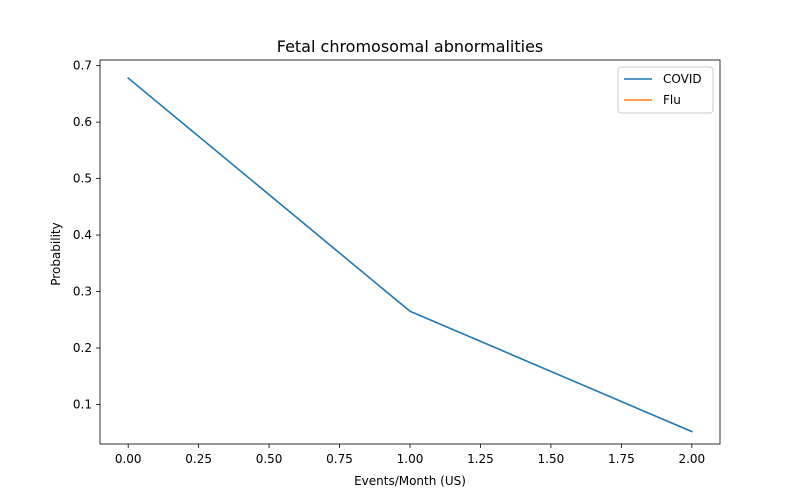 The height and width of the screenshot is (500, 800). Describe the element at coordinates (128, 459) in the screenshot. I see `x-tick-label: 0.00` at that location.